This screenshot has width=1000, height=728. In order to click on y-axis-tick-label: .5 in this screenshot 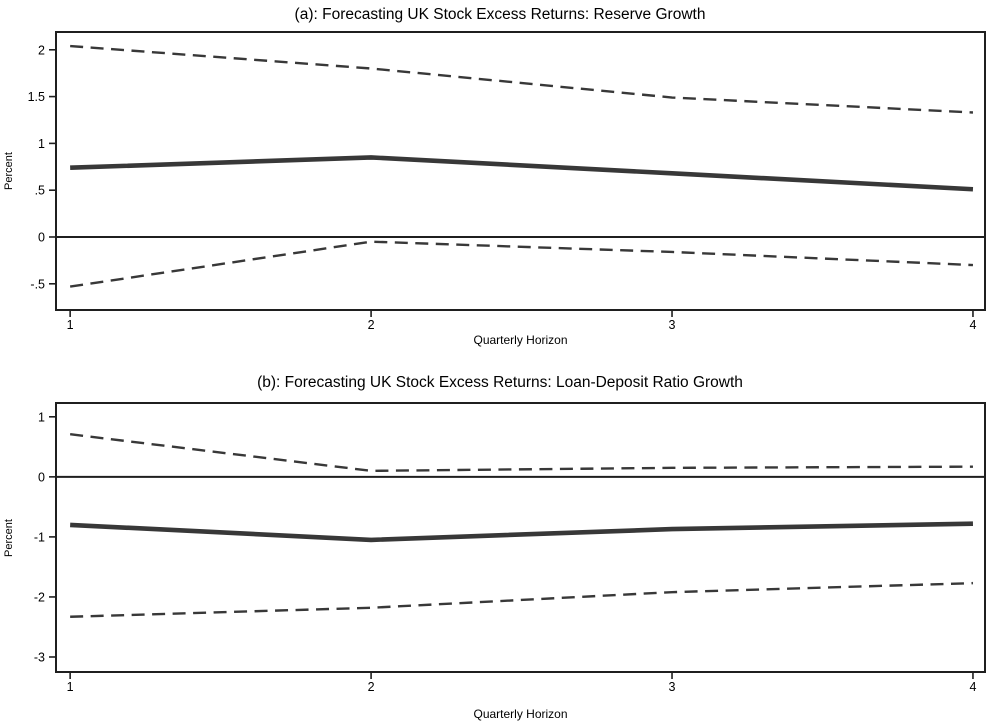, I will do `click(40, 191)`.